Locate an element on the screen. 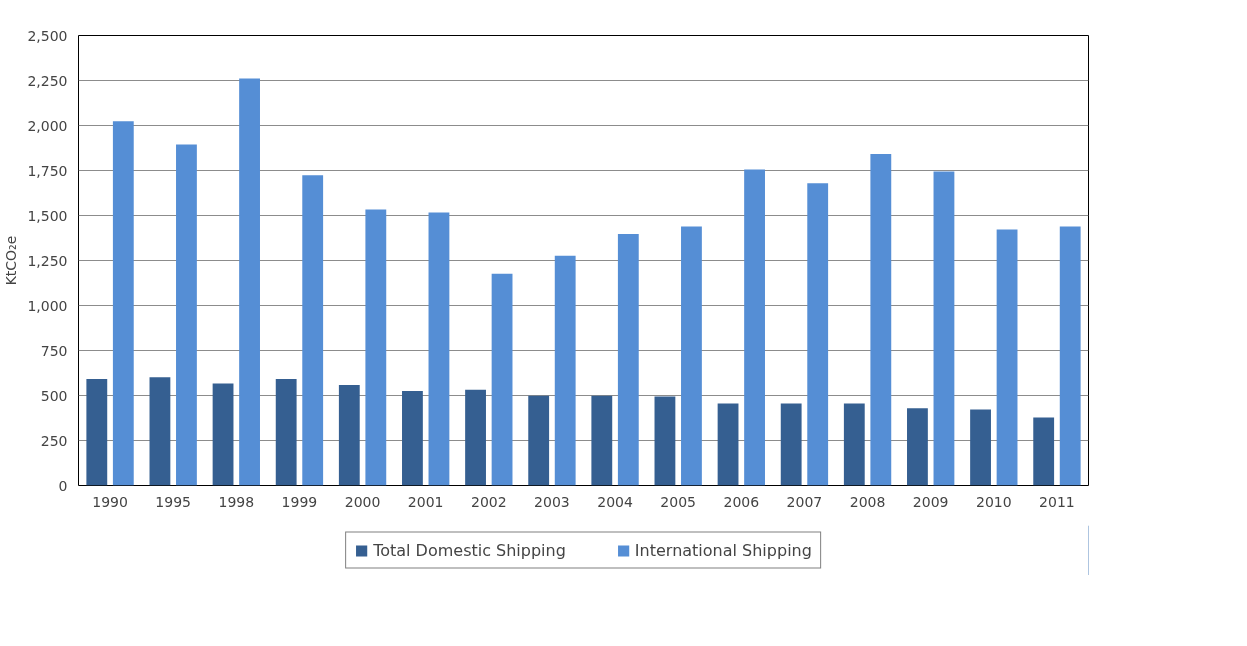  x-tick-label: 1998 is located at coordinates (236, 501).